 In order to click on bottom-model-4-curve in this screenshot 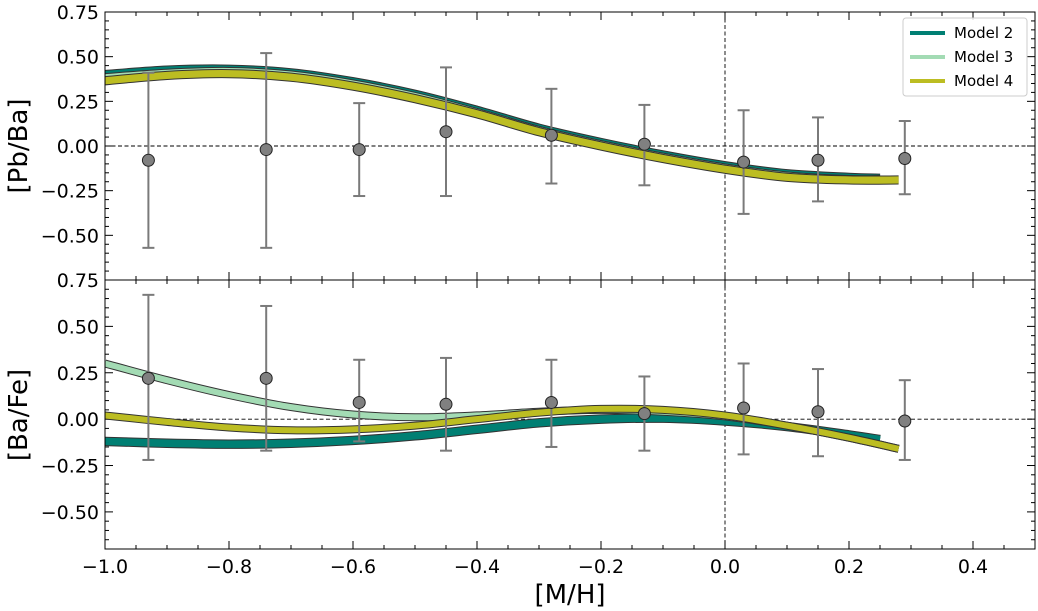, I will do `click(502, 428)`.